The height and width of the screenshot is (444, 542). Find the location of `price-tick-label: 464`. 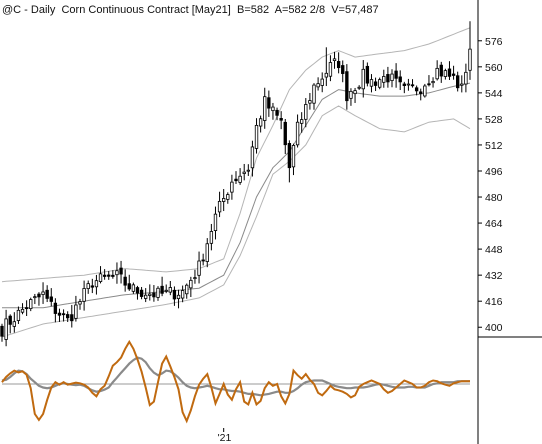

price-tick-label: 464 is located at coordinates (494, 224).